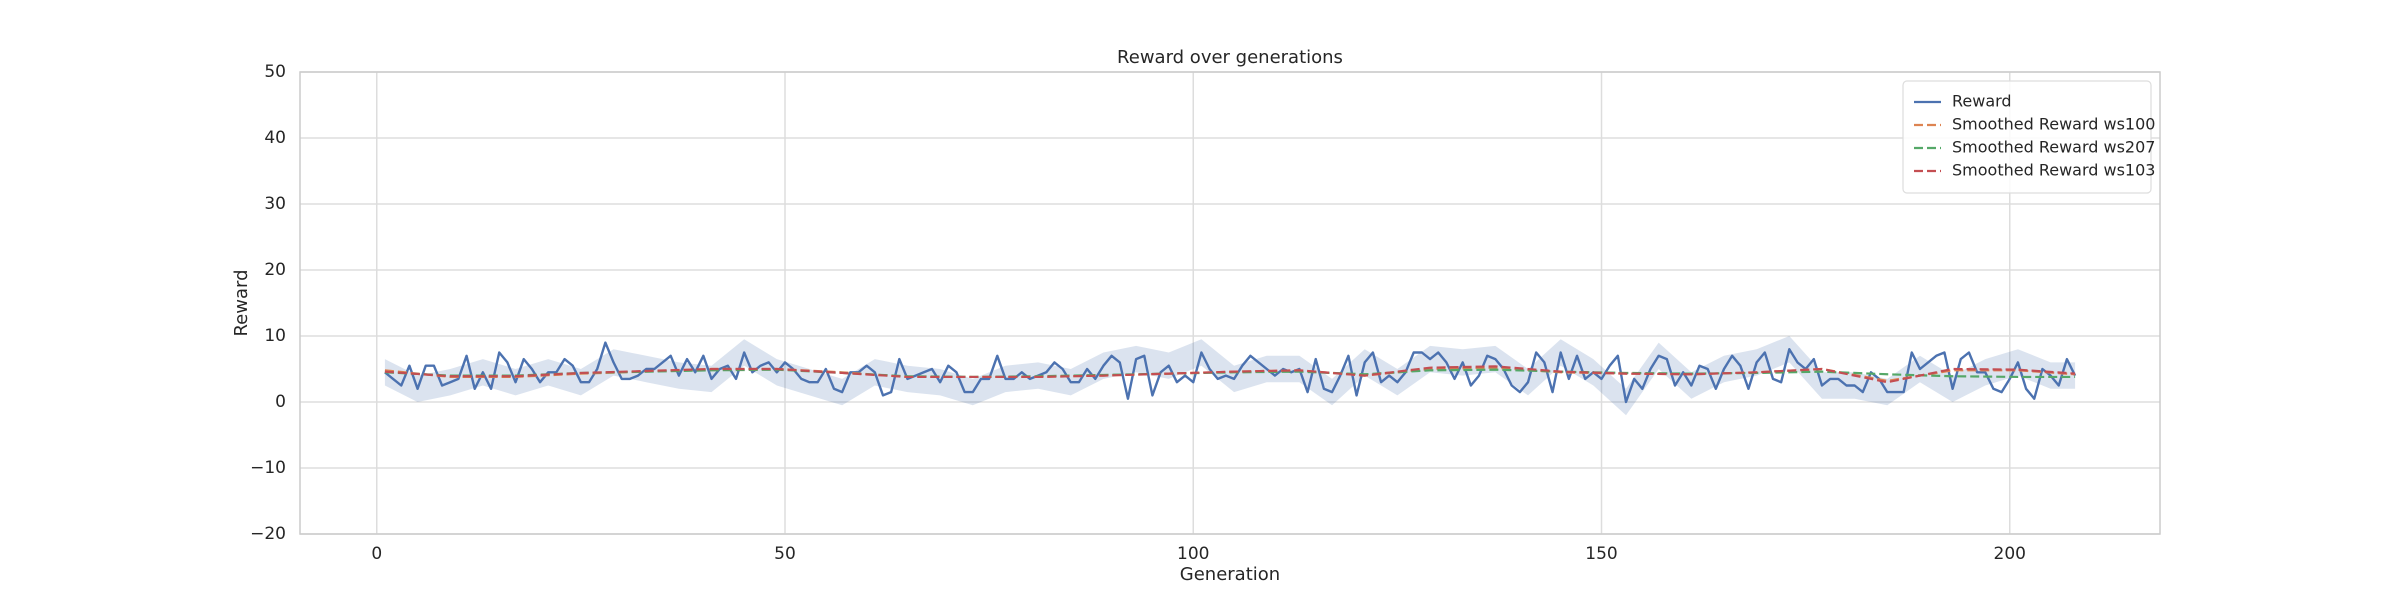 The width and height of the screenshot is (2400, 600). Describe the element at coordinates (1230, 57) in the screenshot. I see `chart-title: Reward over generations` at that location.